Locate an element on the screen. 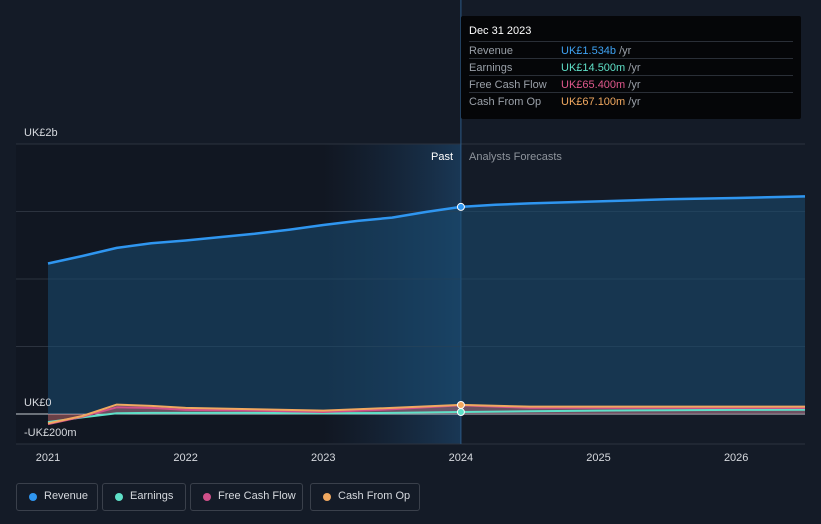  tooltip-row-cash-from-op: Cash From Op UK£67.100m /yr is located at coordinates (631, 101).